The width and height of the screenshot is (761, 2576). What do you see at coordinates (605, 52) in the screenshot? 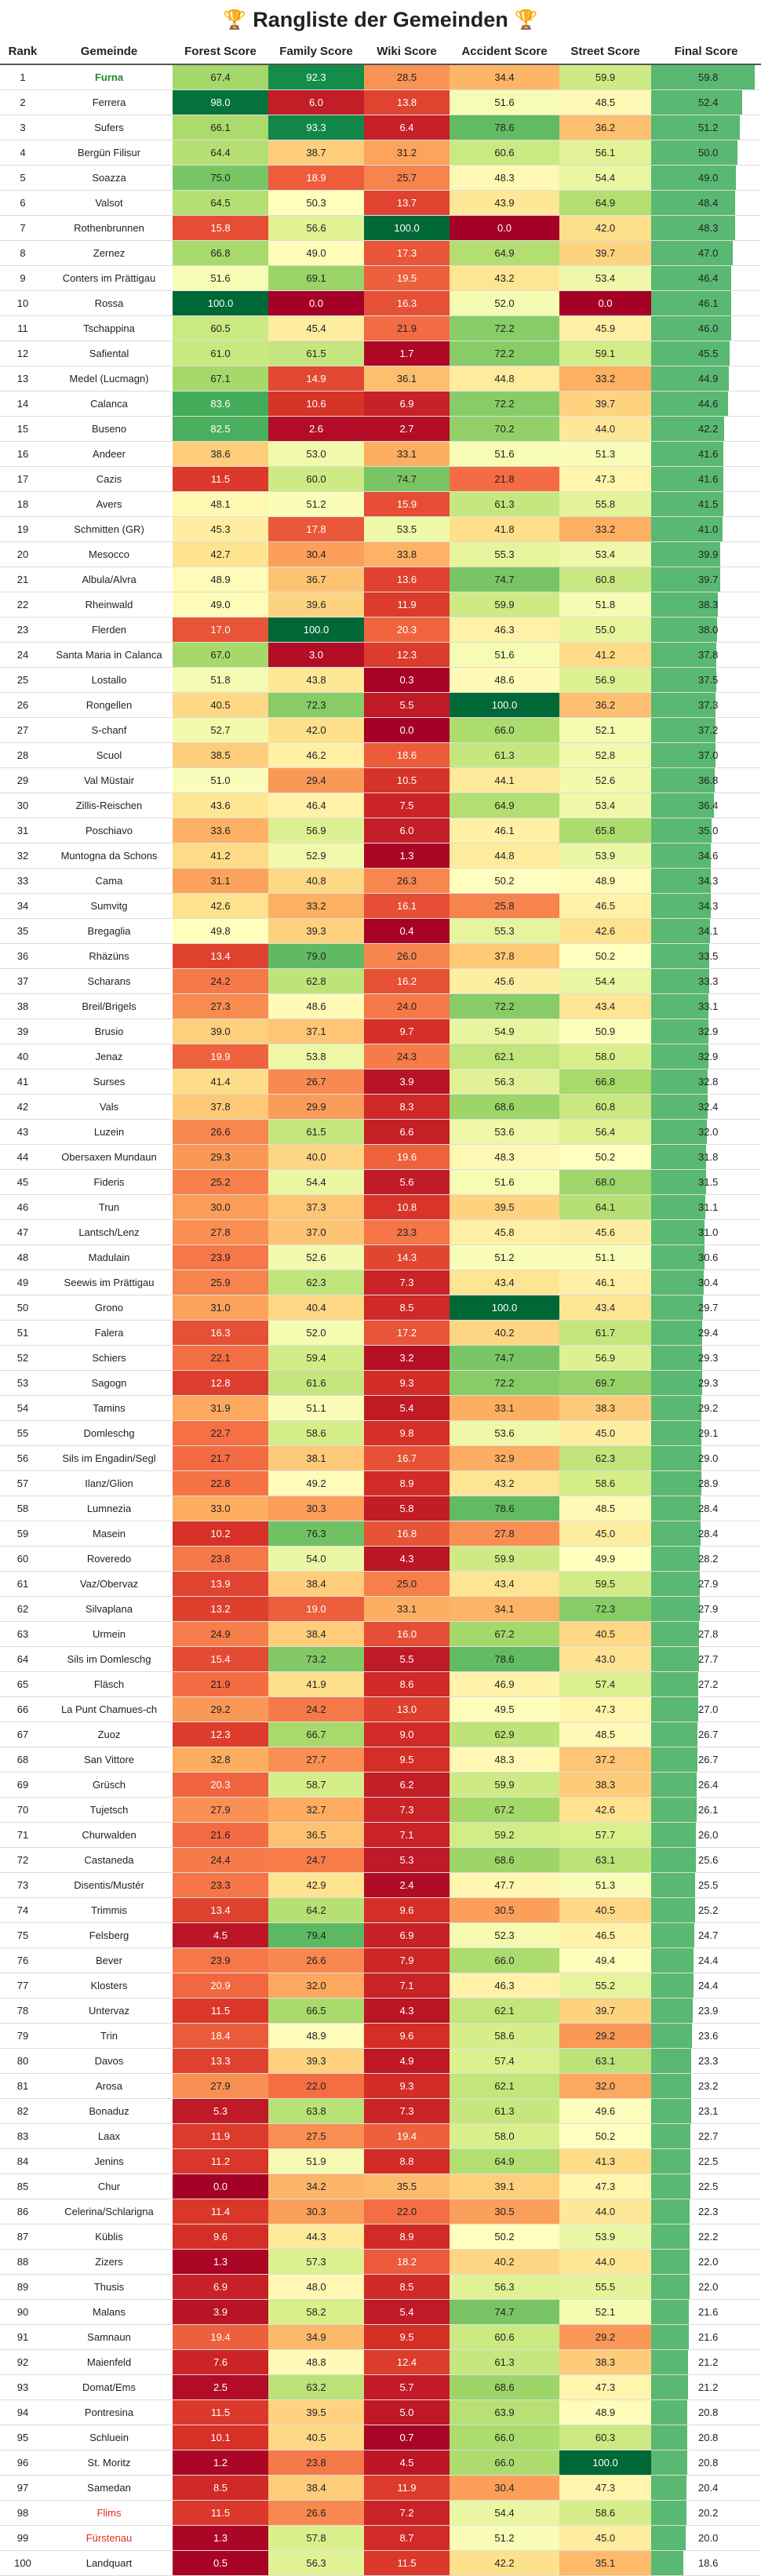
I see `column-header-street: Street Score` at bounding box center [605, 52].